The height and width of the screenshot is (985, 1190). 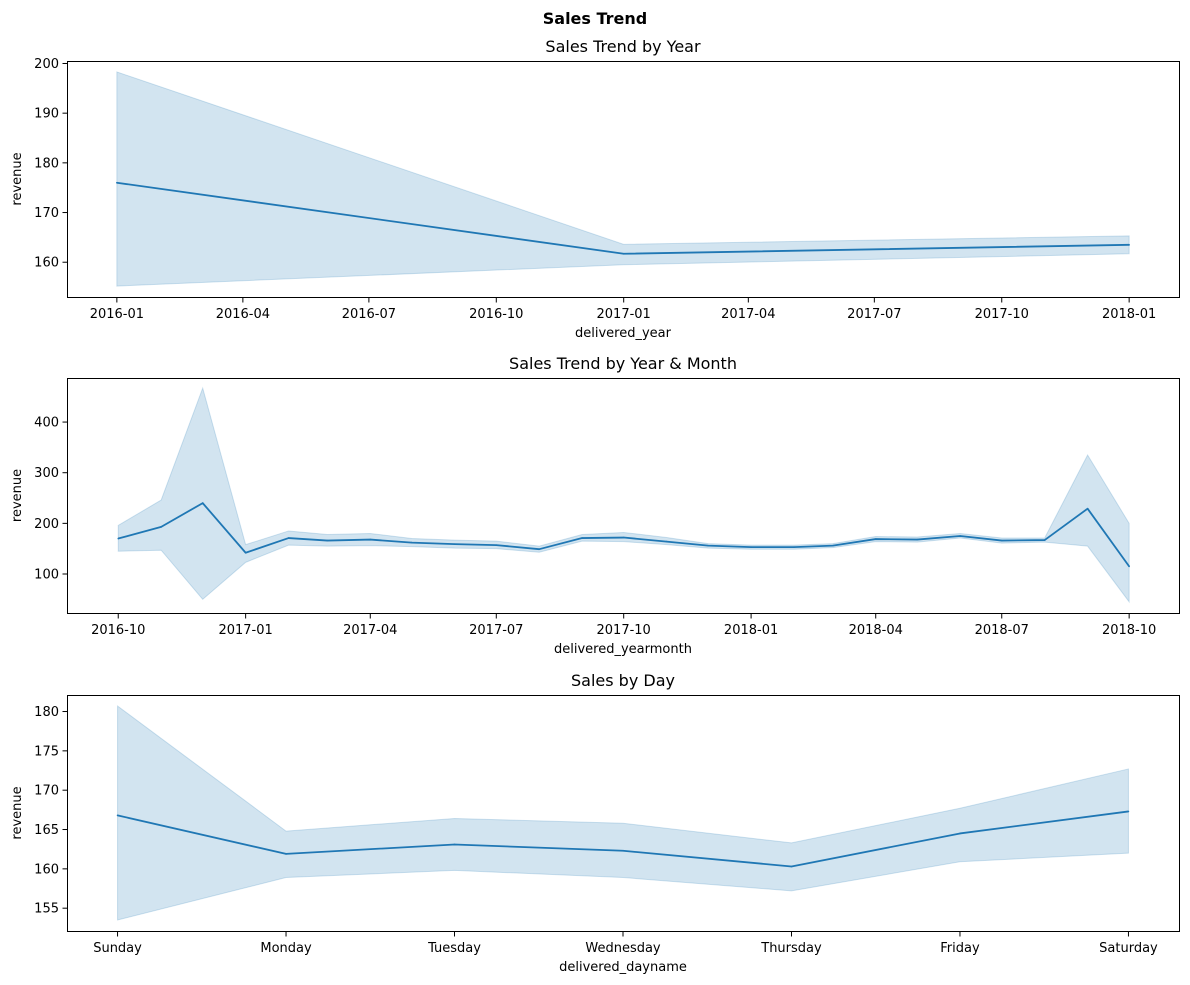 What do you see at coordinates (1128, 948) in the screenshot?
I see `x-tick-label: Saturday` at bounding box center [1128, 948].